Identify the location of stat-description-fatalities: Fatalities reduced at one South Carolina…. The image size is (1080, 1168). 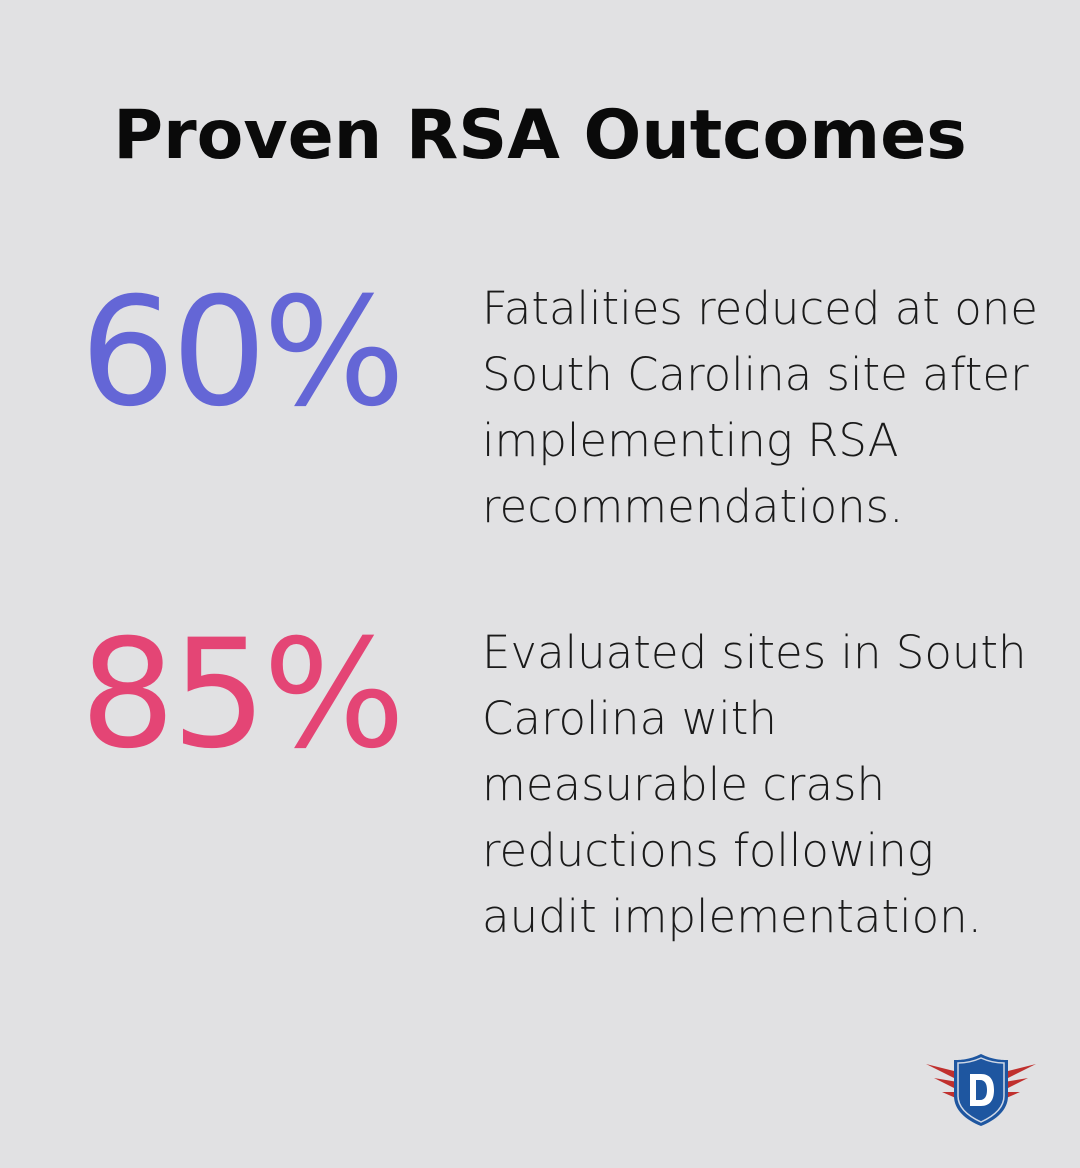
(760, 407).